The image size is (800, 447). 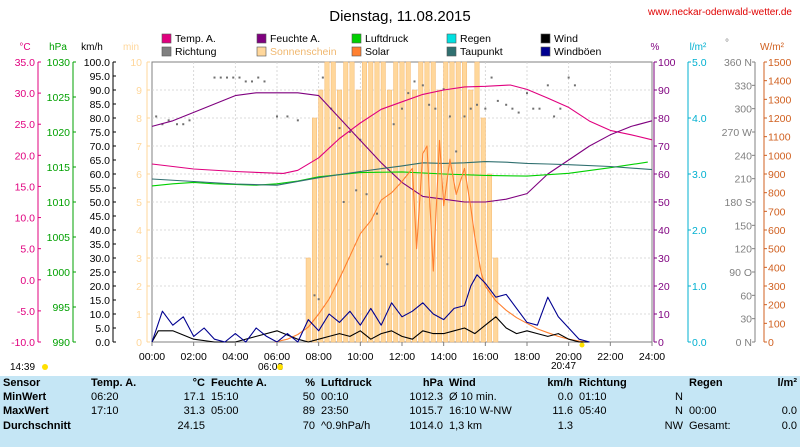 I want to click on axis-tick-label-wind: 70.0, so click(x=100, y=147).